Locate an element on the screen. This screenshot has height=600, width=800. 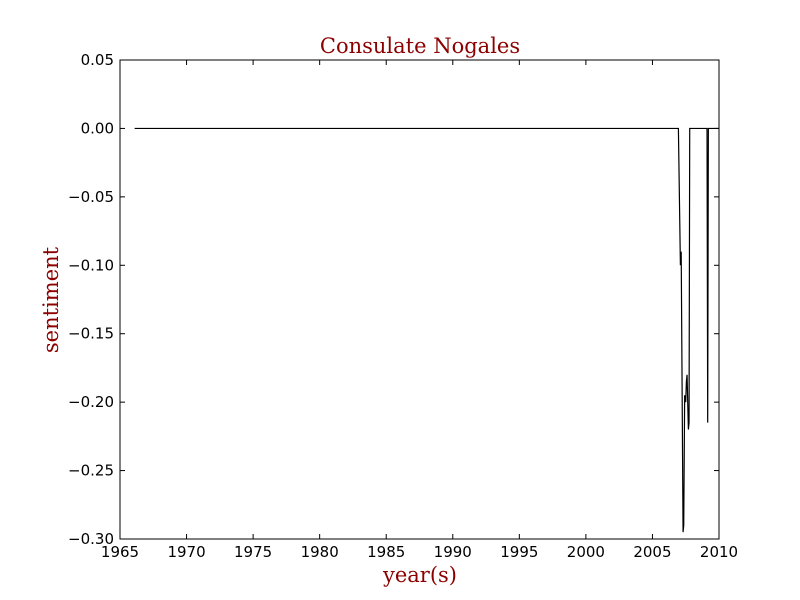
x-tick-label: 2000 is located at coordinates (586, 552).